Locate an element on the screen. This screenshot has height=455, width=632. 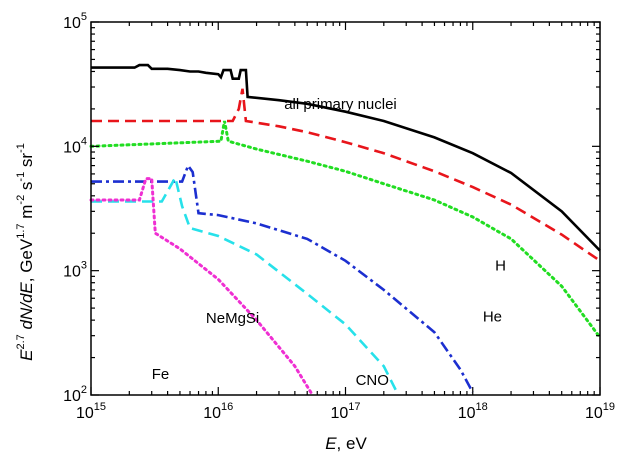
series-label-cno: CNO is located at coordinates (372, 380).